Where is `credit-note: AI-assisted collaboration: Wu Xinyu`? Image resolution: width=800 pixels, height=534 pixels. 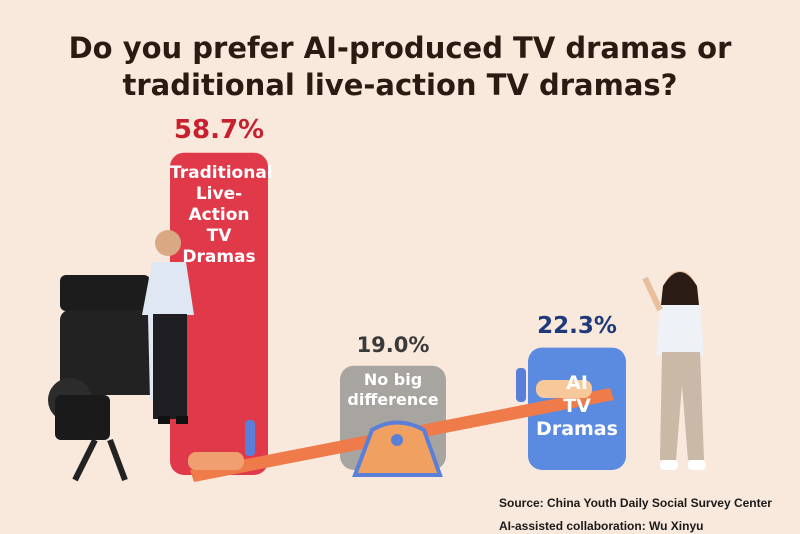
credit-note: AI-assisted collaboration: Wu Xinyu is located at coordinates (601, 526).